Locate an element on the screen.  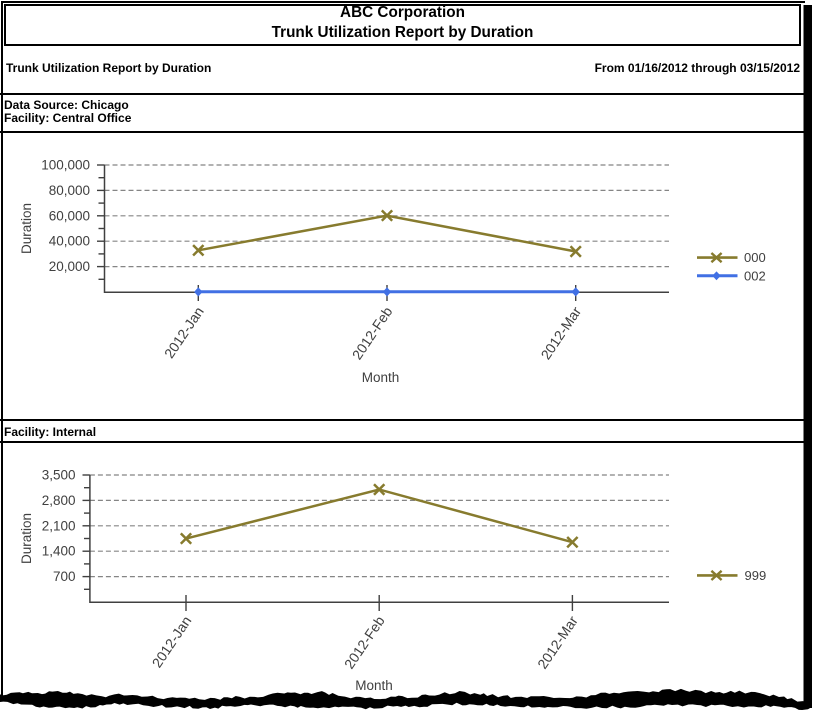
svg-text: 999 is located at coordinates (756, 575).